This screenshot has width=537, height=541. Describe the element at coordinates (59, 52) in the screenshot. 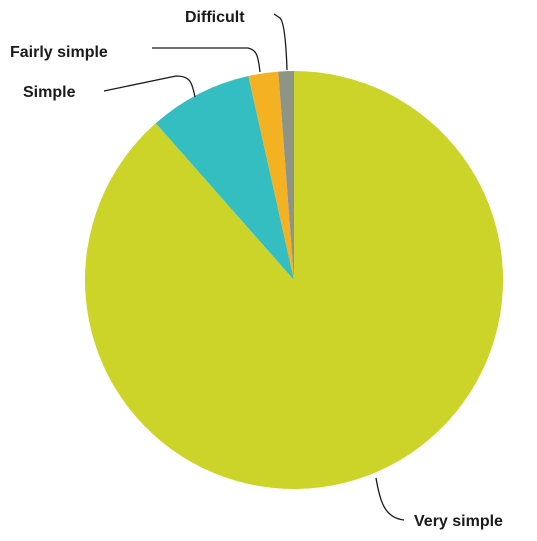

I see `label-fairly-simple: Fairly simple` at that location.